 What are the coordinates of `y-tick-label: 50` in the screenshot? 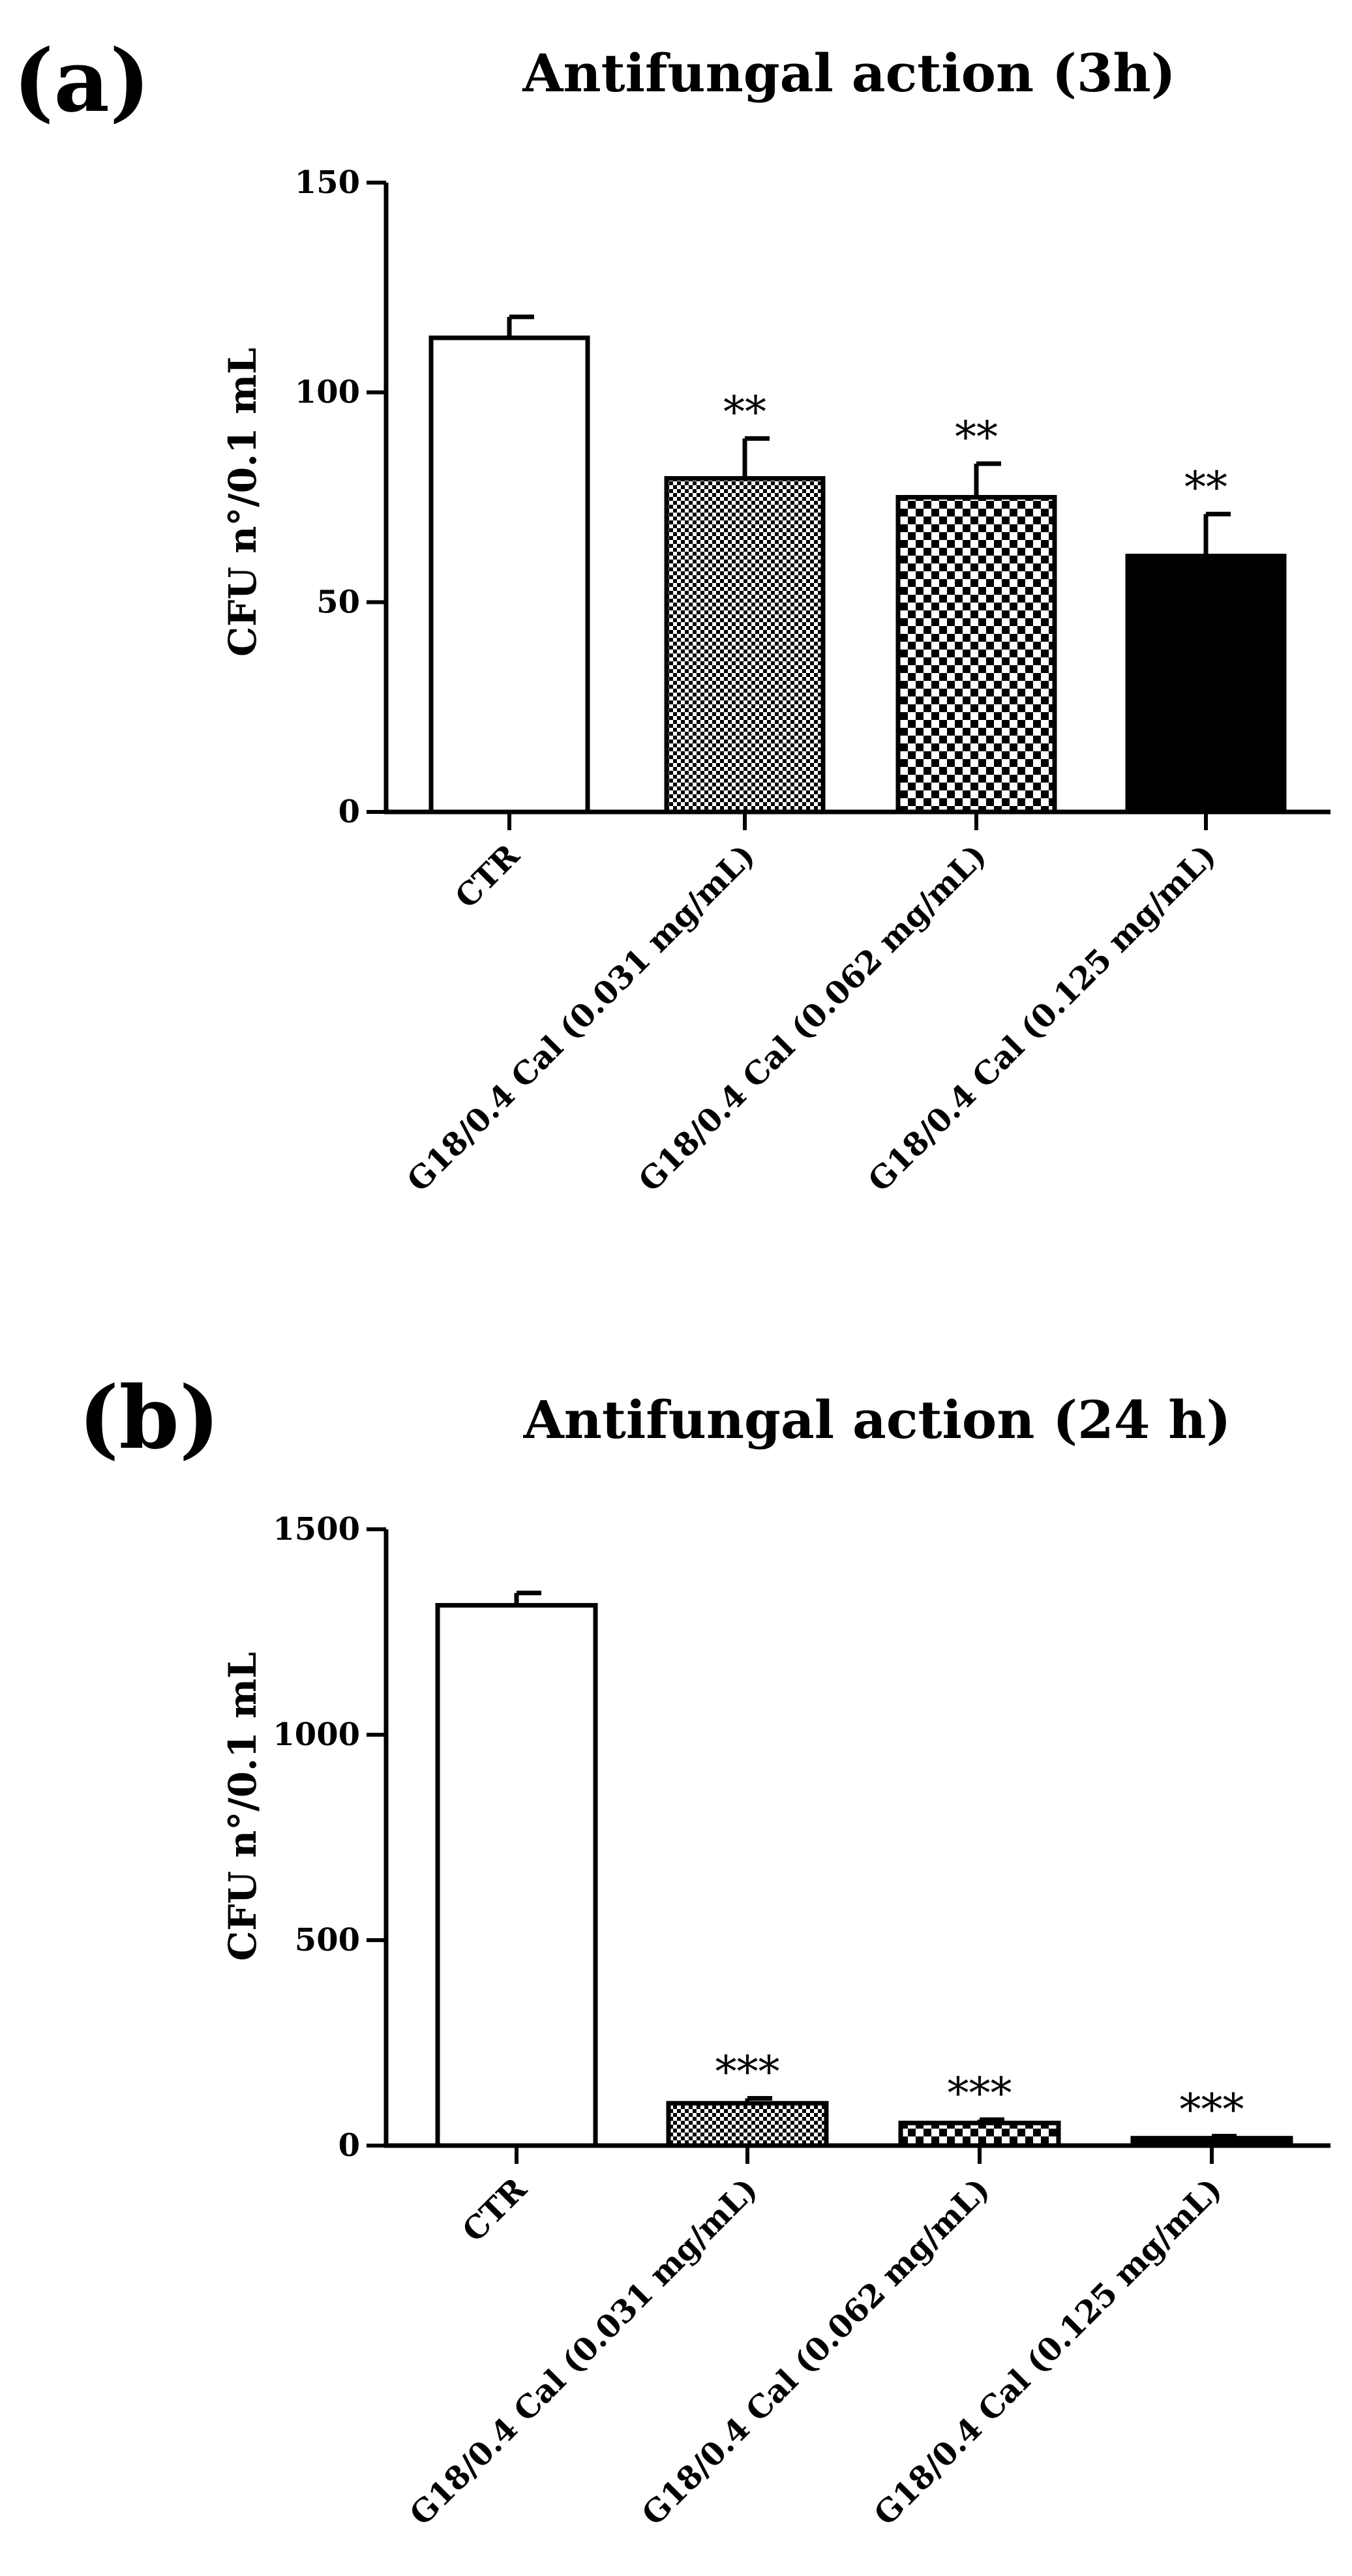 It's located at (338, 602).